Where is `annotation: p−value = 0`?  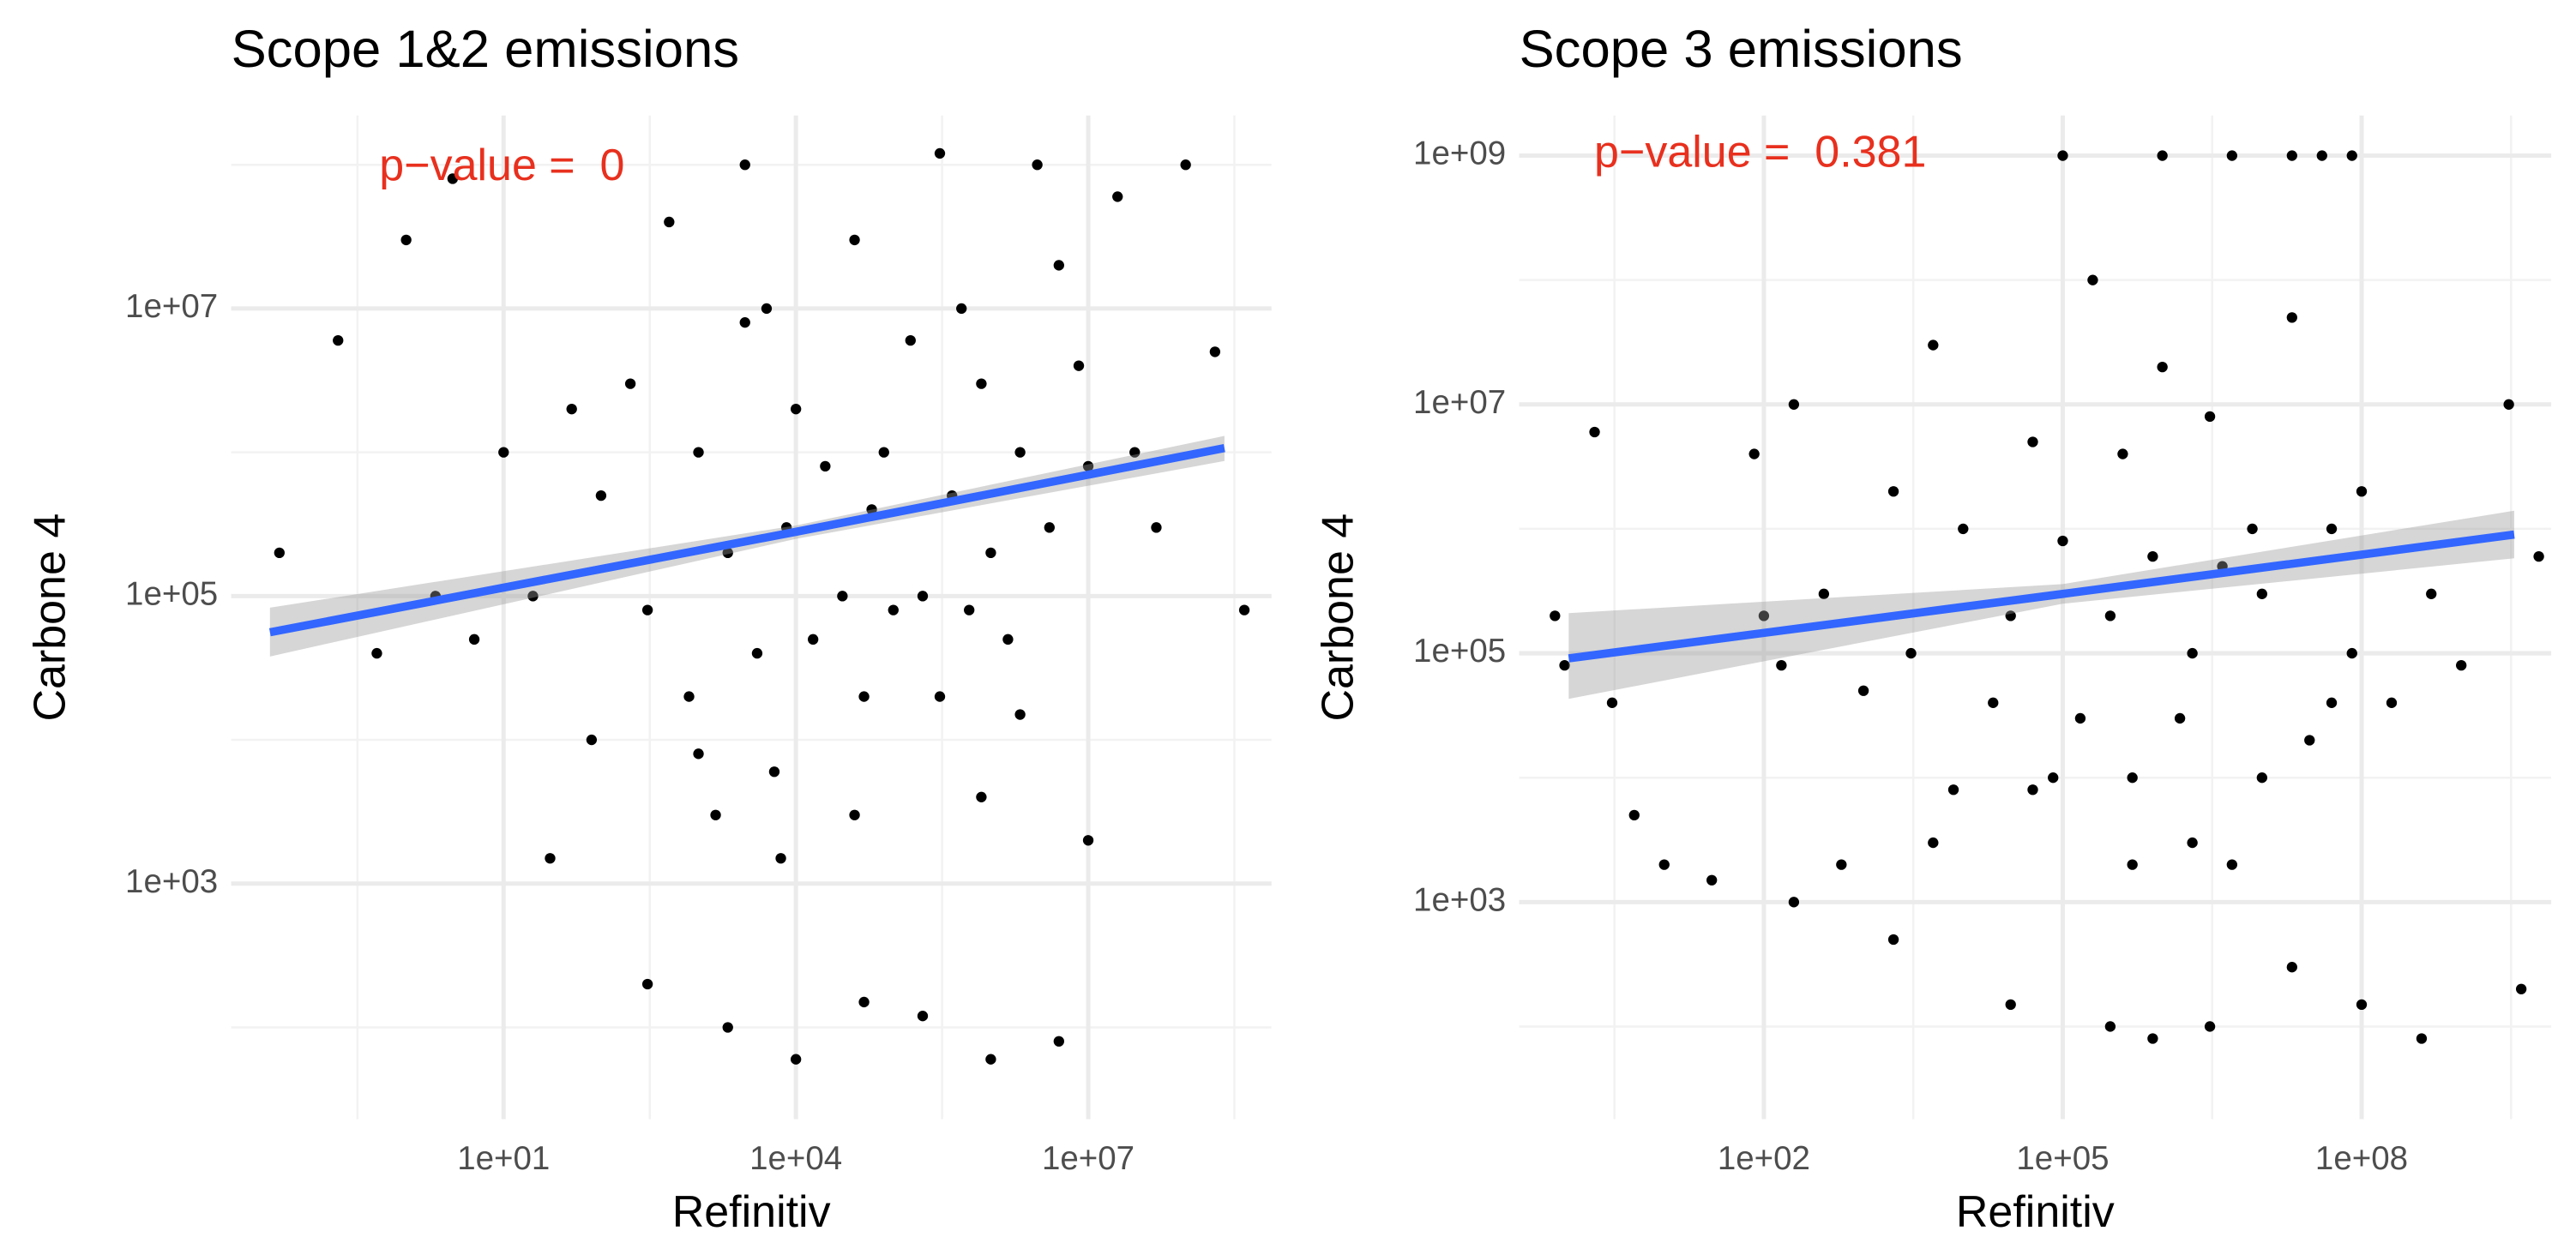 annotation: p−value = 0 is located at coordinates (502, 165).